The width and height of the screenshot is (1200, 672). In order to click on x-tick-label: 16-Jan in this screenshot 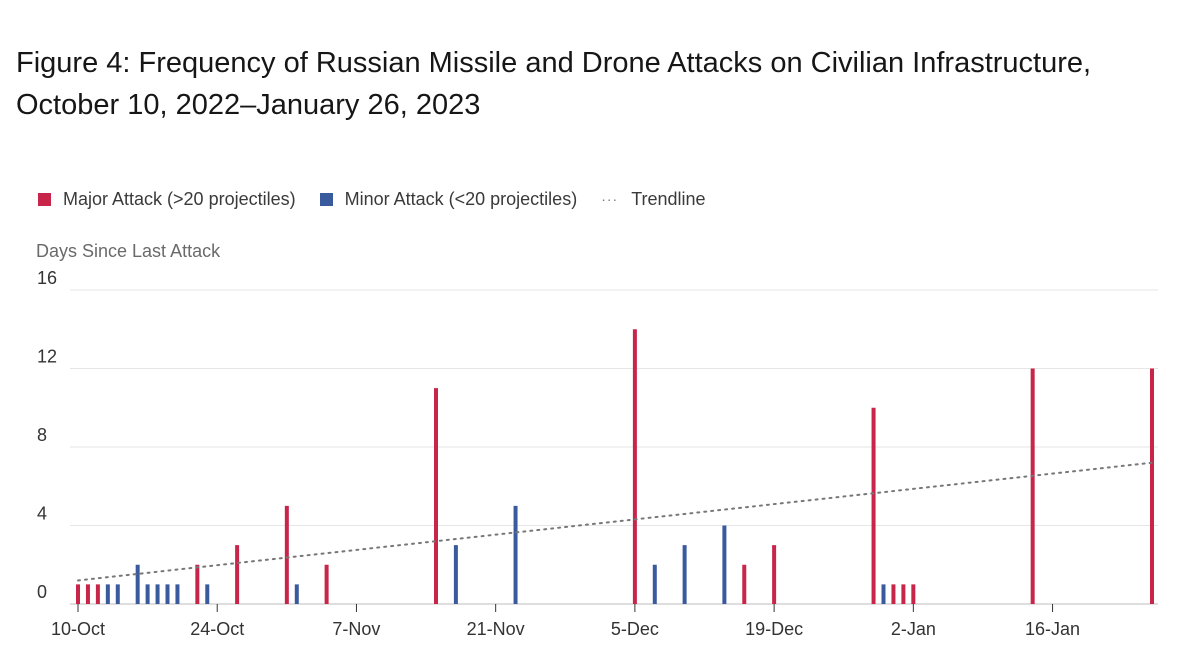, I will do `click(1052, 629)`.